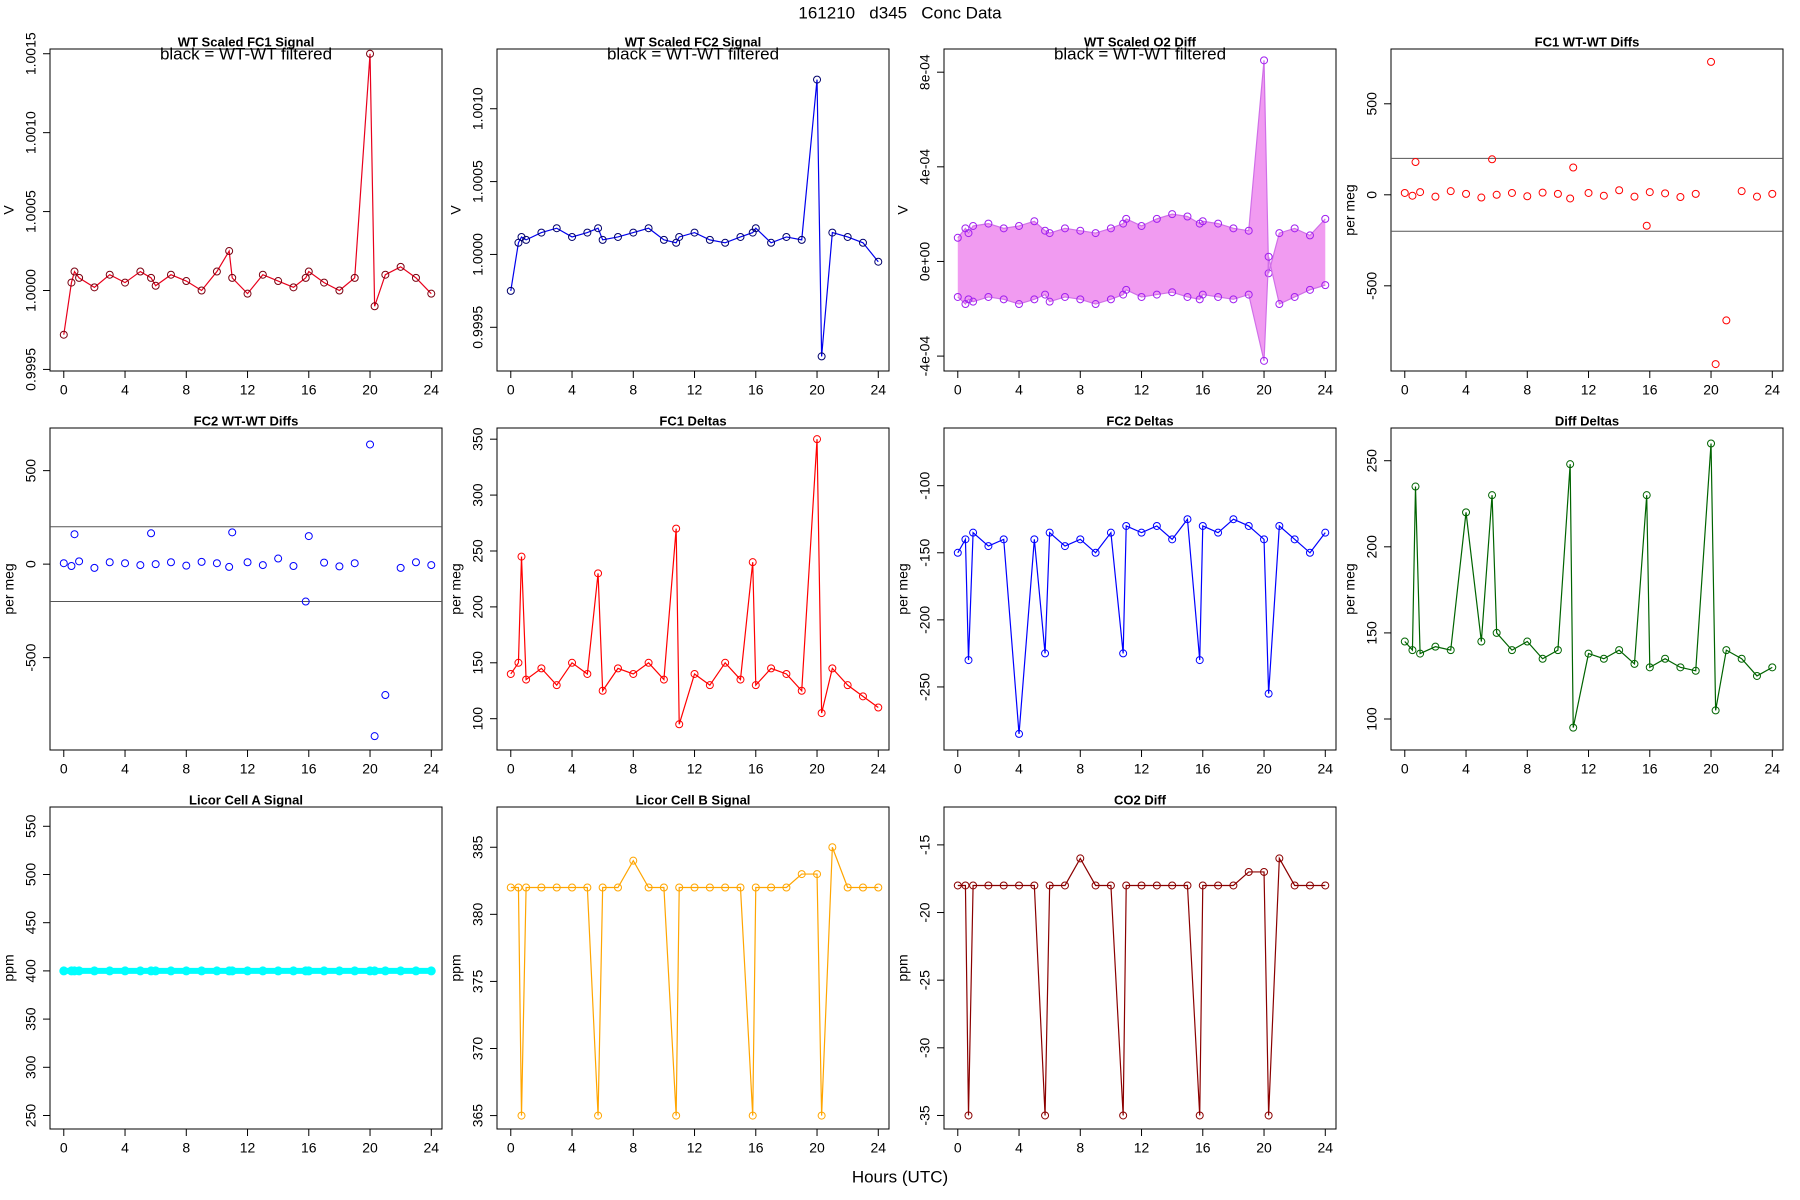 This screenshot has height=1200, width=1800. Describe the element at coordinates (1140, 41) in the screenshot. I see `panel-title: WT Scaled O2 Diff` at that location.